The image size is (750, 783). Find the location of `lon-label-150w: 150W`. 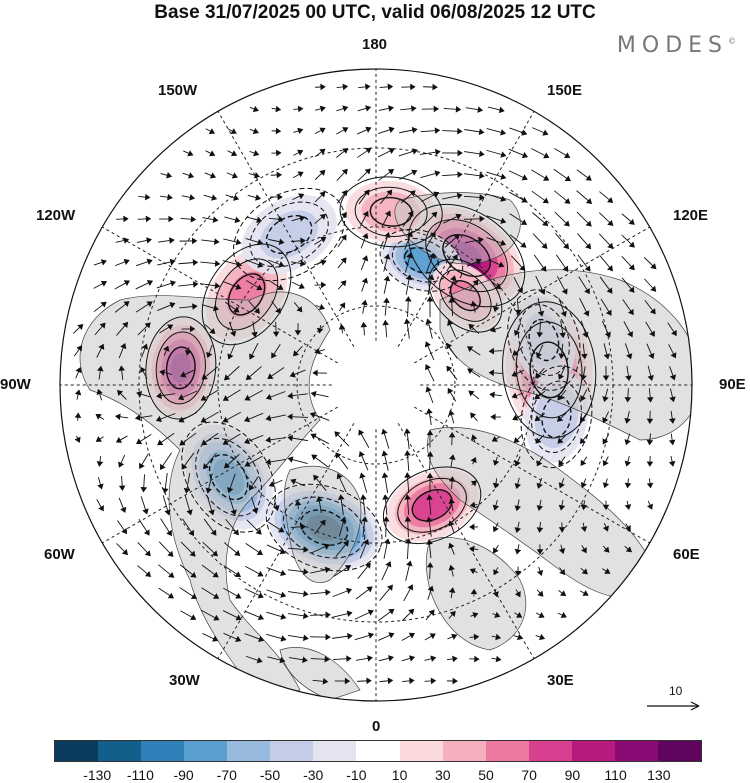

lon-label-150w: 150W is located at coordinates (178, 90).